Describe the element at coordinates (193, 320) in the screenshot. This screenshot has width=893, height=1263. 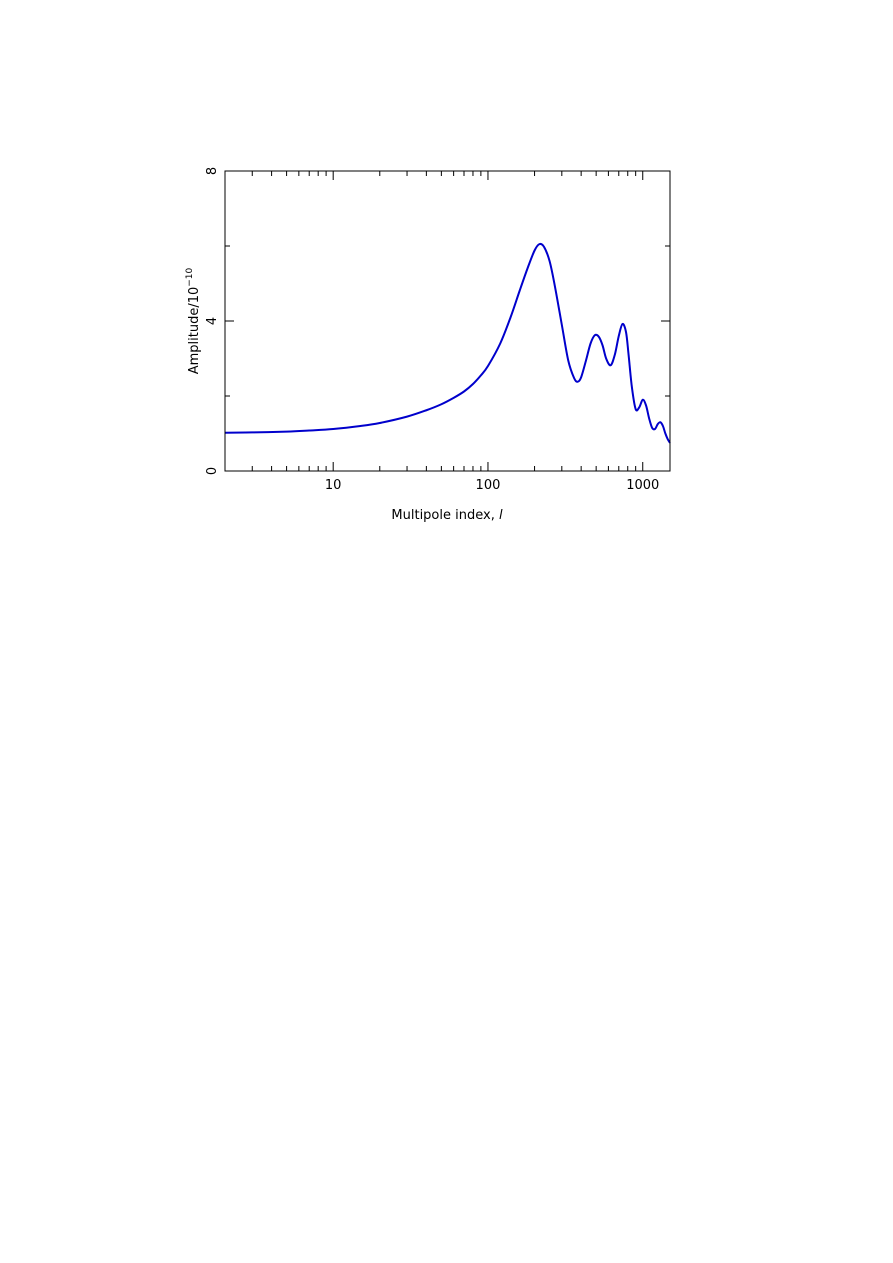
I see `y-axis-label: Amplitude/10−10` at that location.